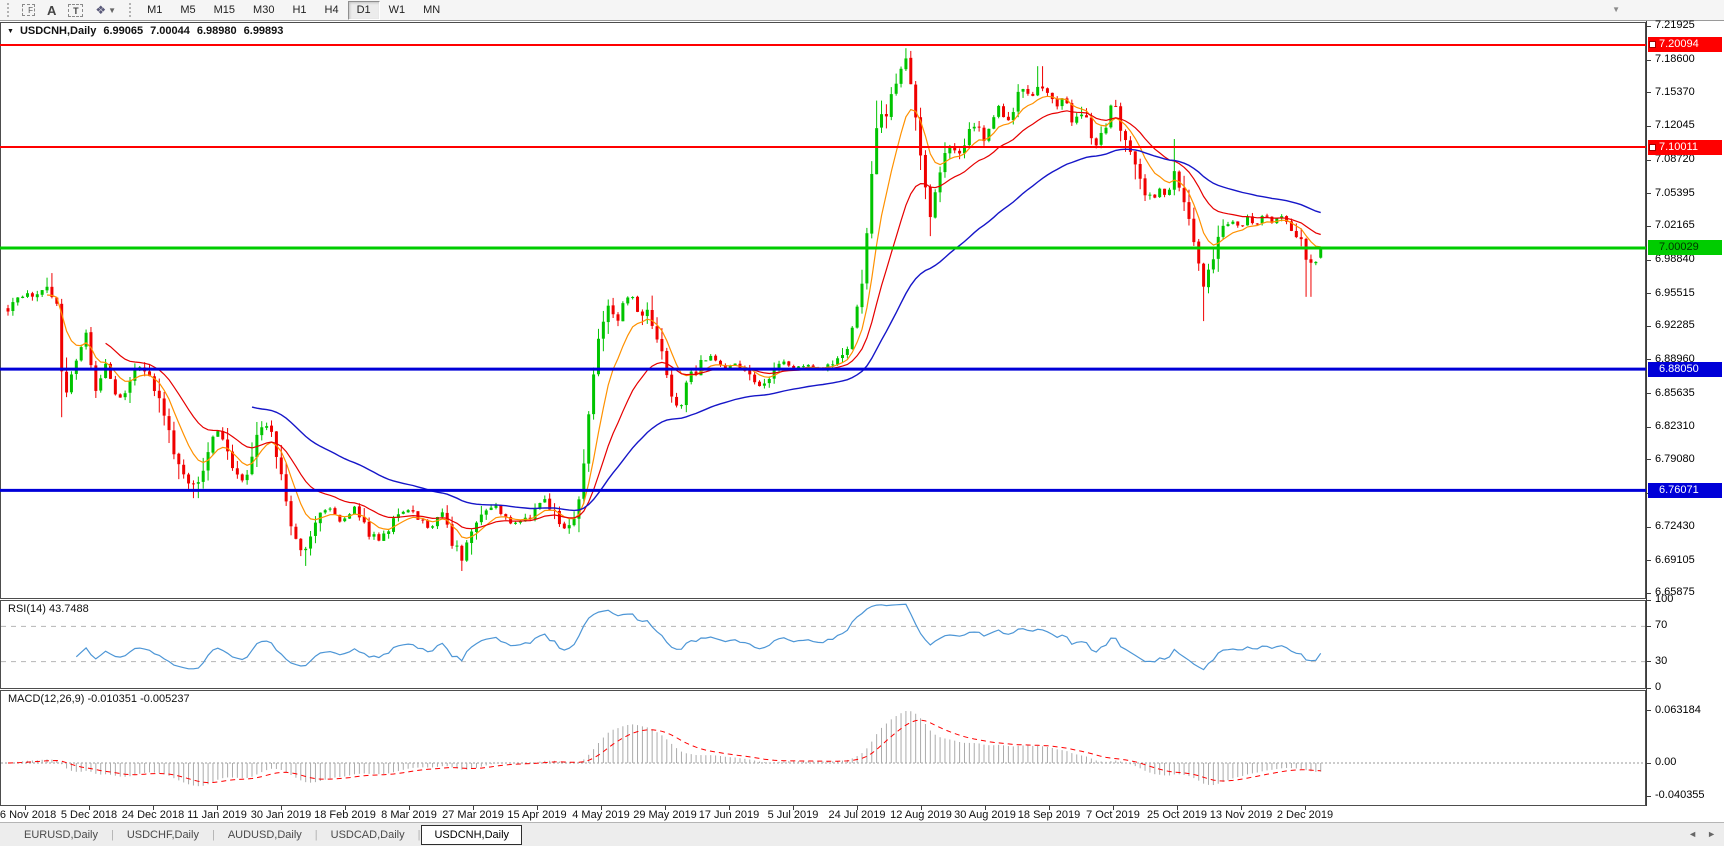 Image resolution: width=1724 pixels, height=846 pixels. Describe the element at coordinates (155, 9) in the screenshot. I see `timeframe-button-m1: M1` at that location.